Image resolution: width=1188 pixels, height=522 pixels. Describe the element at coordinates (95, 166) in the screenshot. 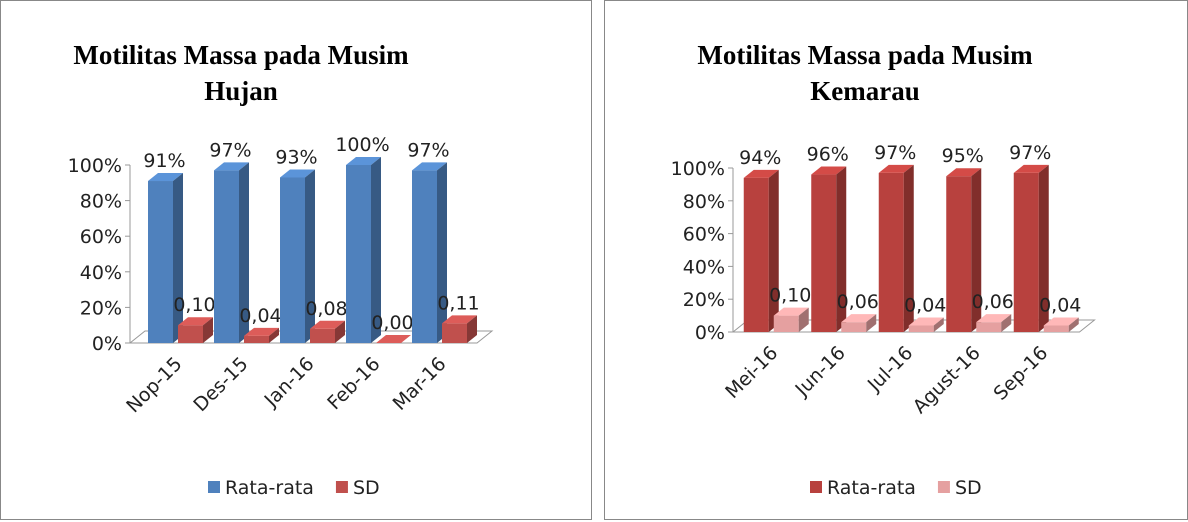

I see `y-tick-label: 100%` at that location.